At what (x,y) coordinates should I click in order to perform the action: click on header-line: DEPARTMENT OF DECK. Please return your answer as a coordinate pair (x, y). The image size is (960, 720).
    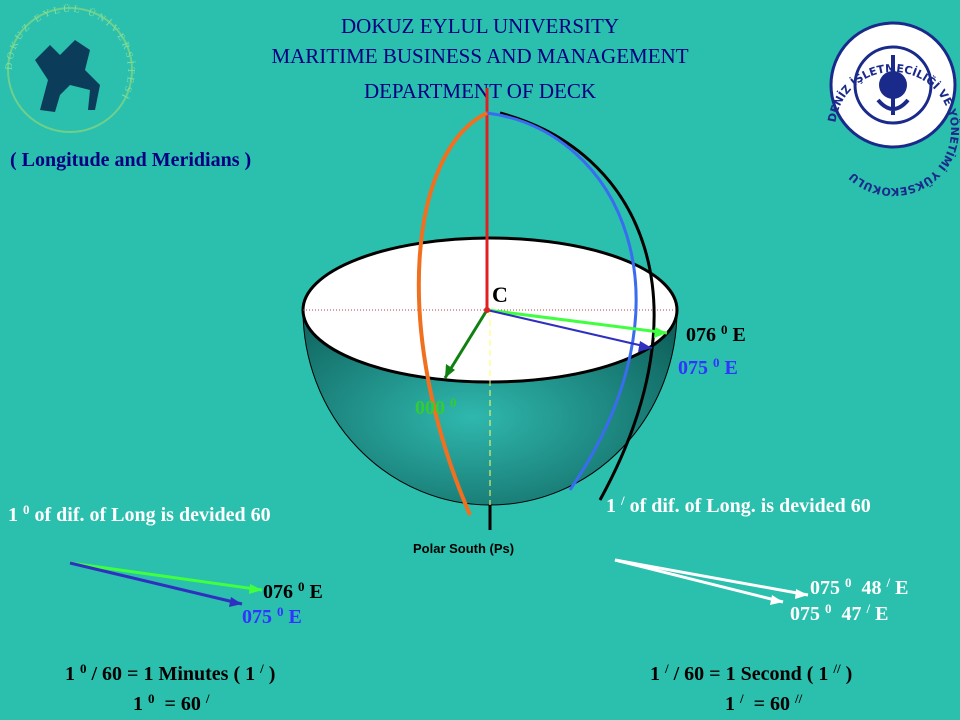
    Looking at the image, I should click on (480, 91).